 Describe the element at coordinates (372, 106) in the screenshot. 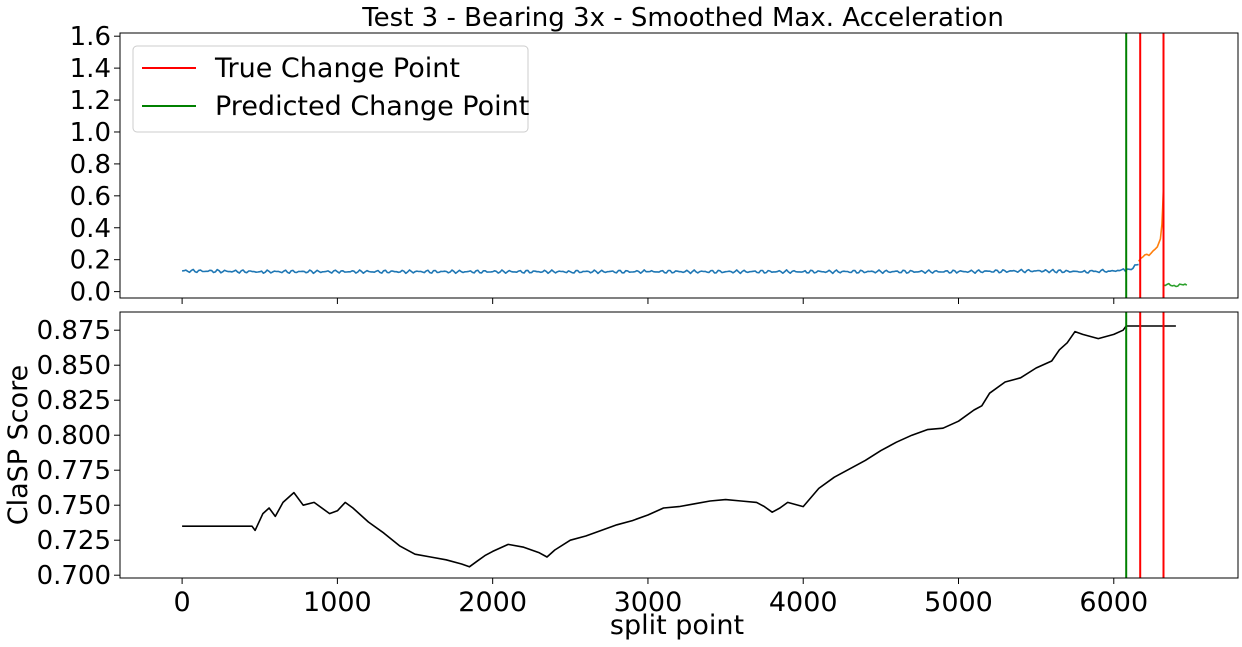

I see `legend-label-predicted-change-point: Predicted Change Point` at that location.